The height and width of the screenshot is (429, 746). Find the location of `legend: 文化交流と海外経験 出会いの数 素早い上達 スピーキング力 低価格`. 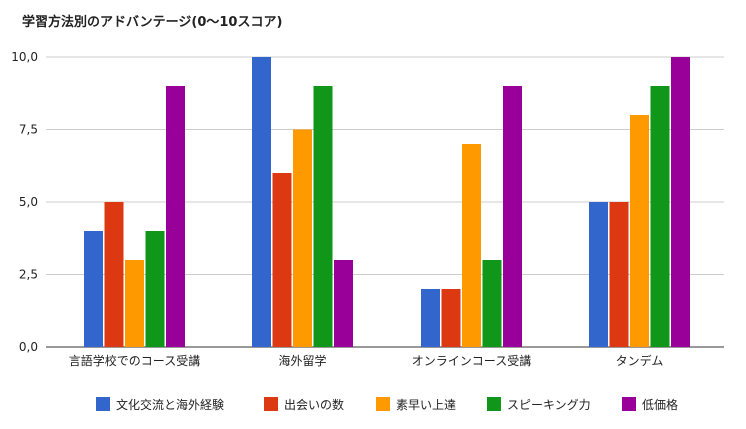

legend: 文化交流と海外経験 出会いの数 素早い上達 スピーキング力 低価格 is located at coordinates (387, 404).